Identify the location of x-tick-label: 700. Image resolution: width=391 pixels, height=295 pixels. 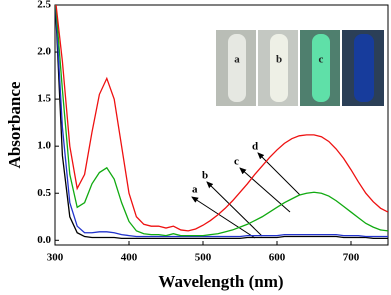
(351, 258).